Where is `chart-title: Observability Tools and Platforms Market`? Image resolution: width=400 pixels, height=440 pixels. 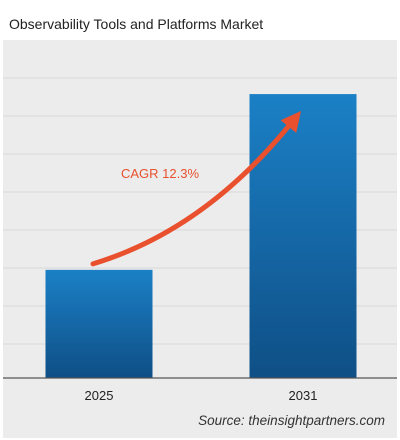 chart-title: Observability Tools and Platforms Market is located at coordinates (136, 24).